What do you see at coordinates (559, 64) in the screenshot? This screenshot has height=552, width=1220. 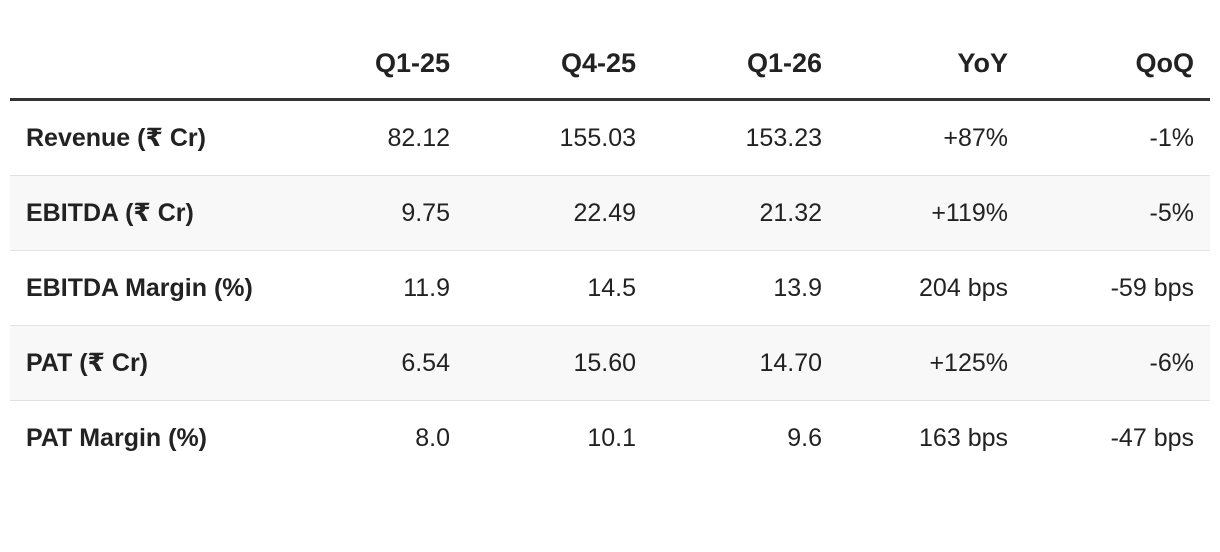 I see `header-cell: Q4-25` at bounding box center [559, 64].